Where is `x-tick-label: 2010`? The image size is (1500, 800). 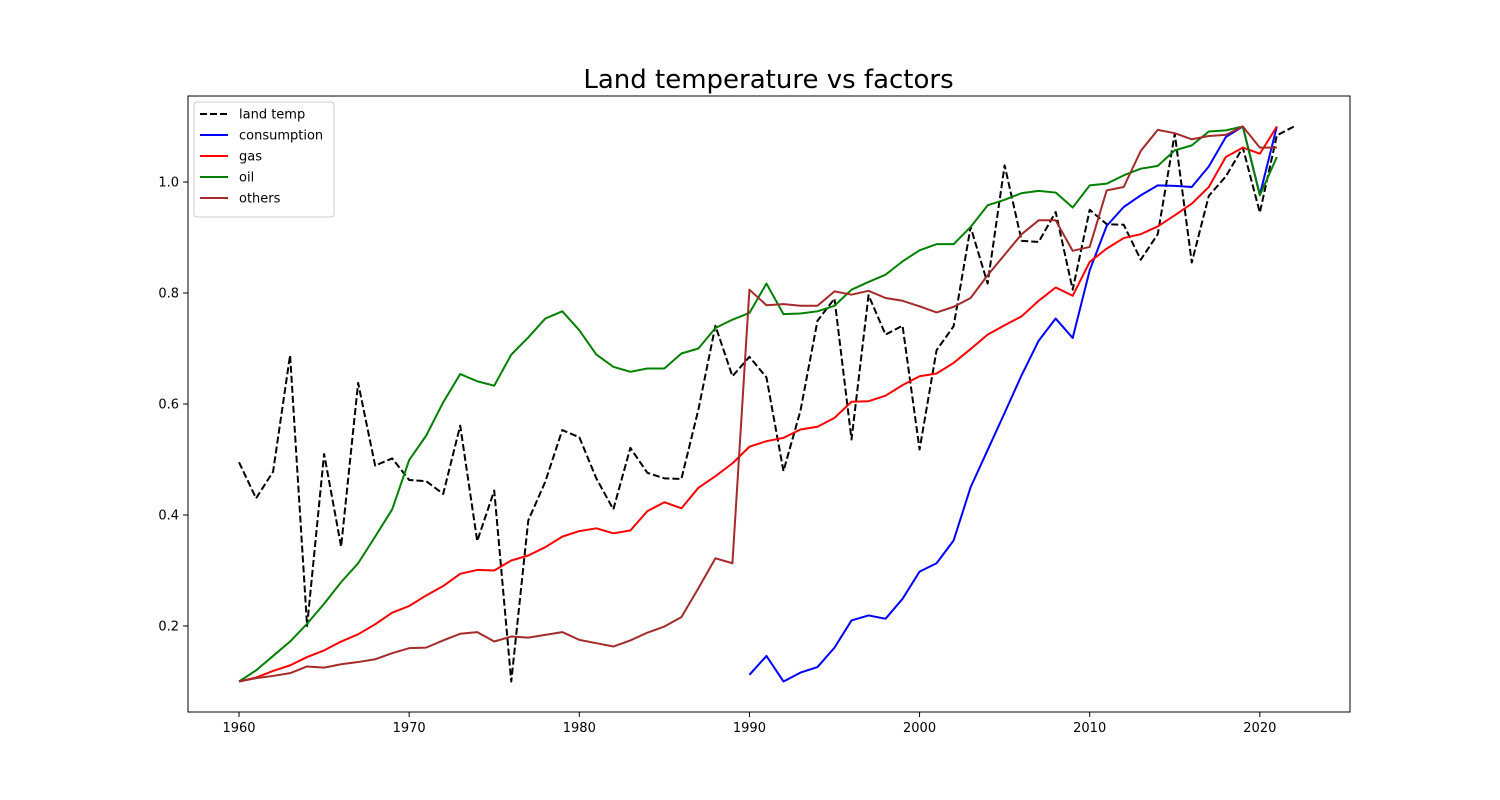 x-tick-label: 2010 is located at coordinates (1089, 728).